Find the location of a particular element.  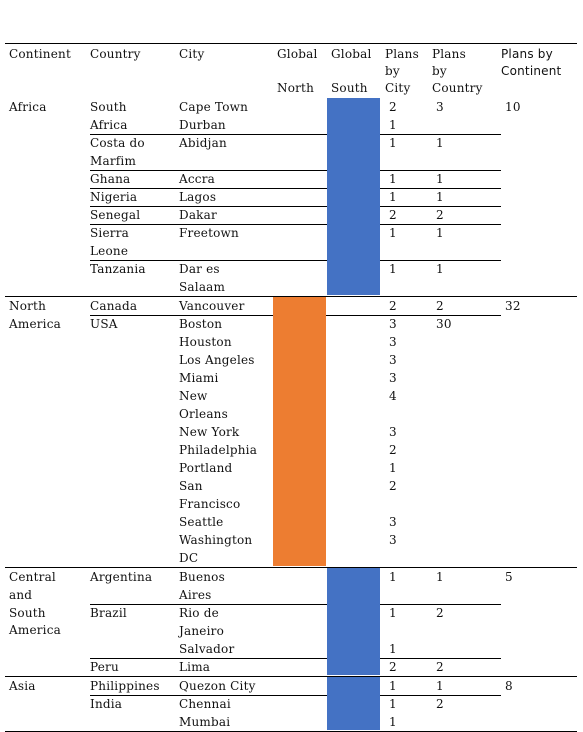

city-name: Houston is located at coordinates (205, 342).